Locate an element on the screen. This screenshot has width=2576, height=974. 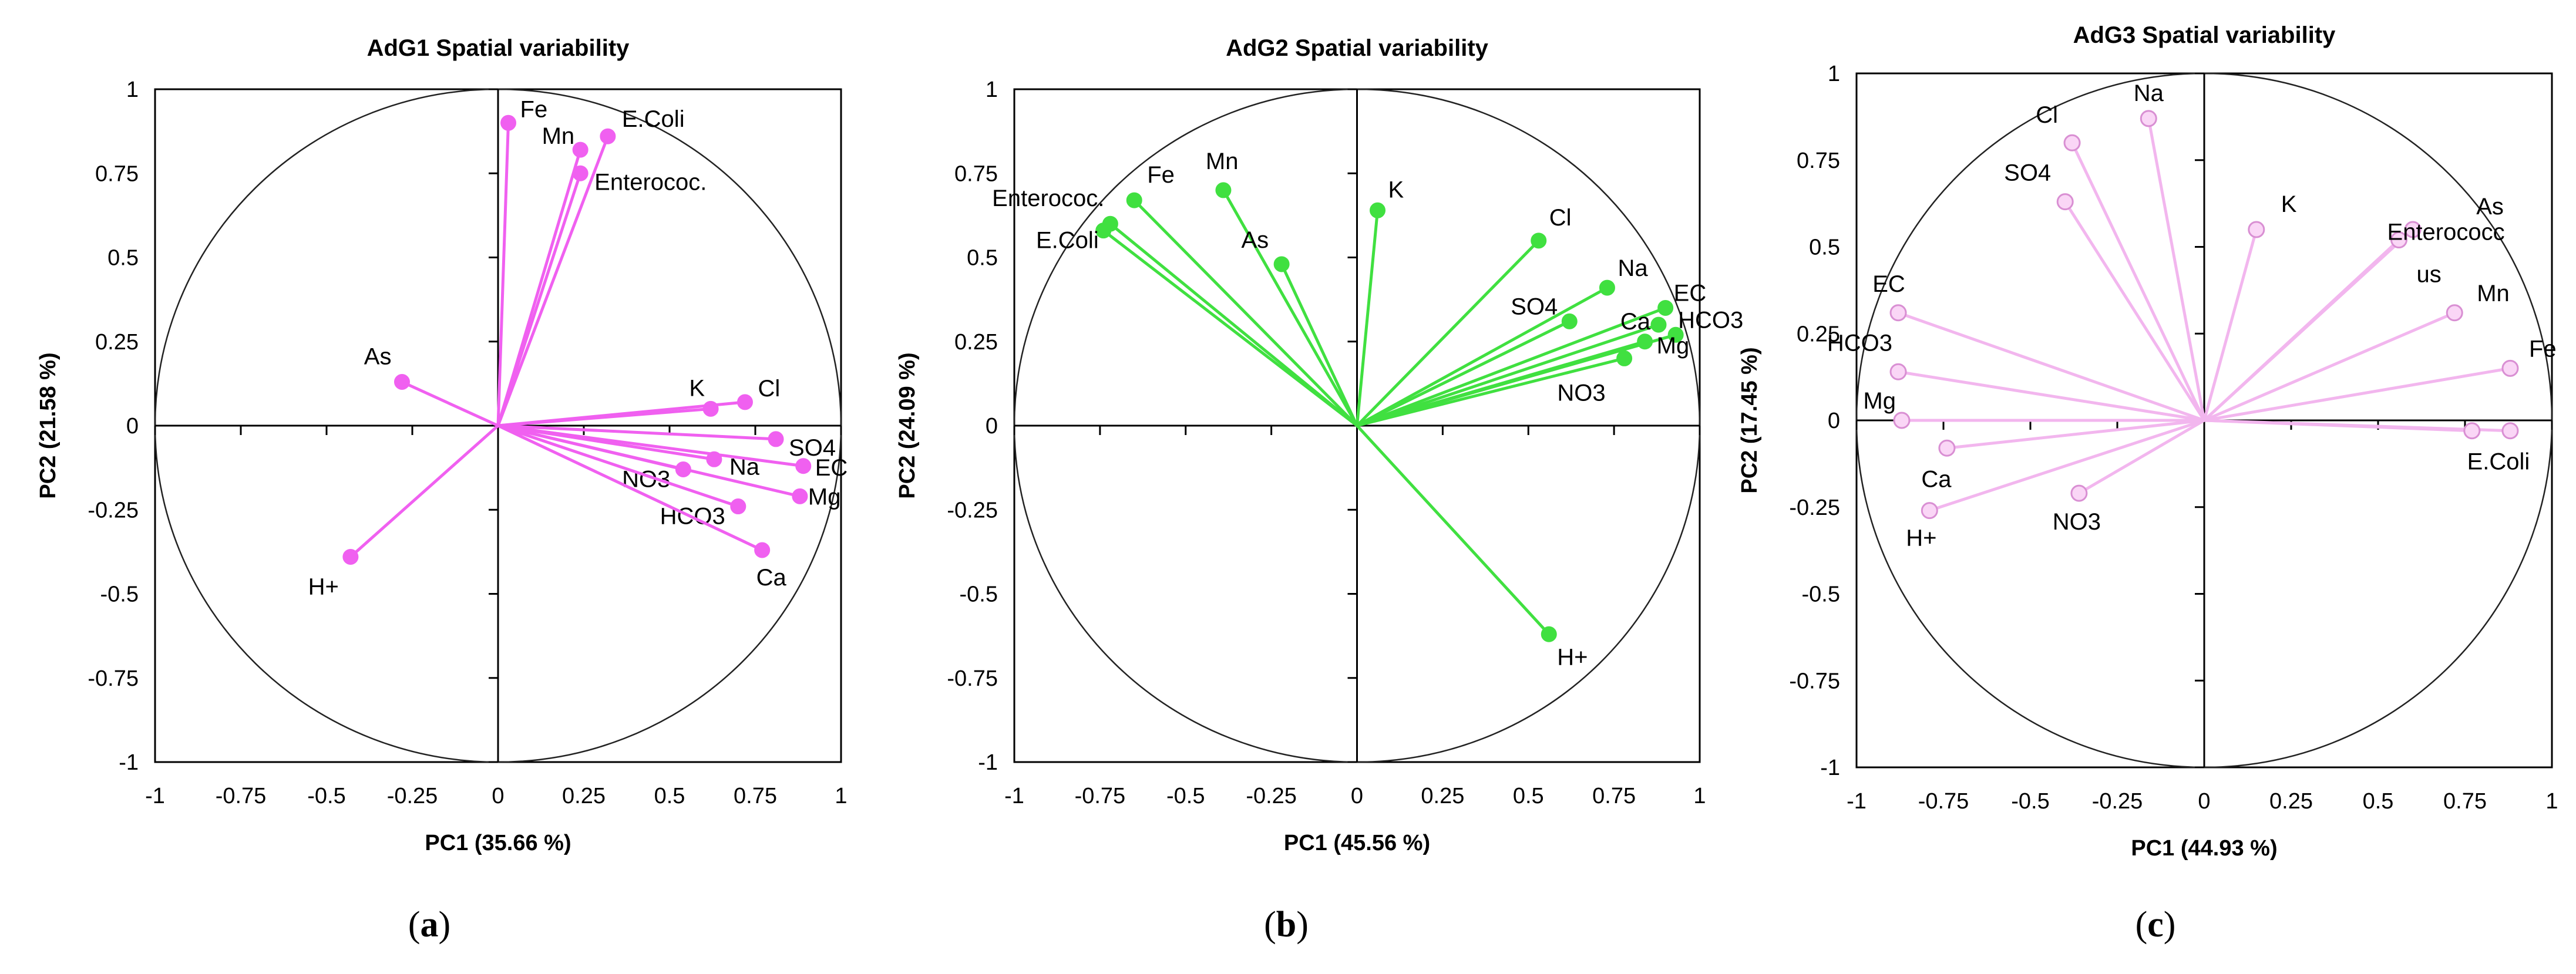
loading-point-unlabeled is located at coordinates (2472, 431).